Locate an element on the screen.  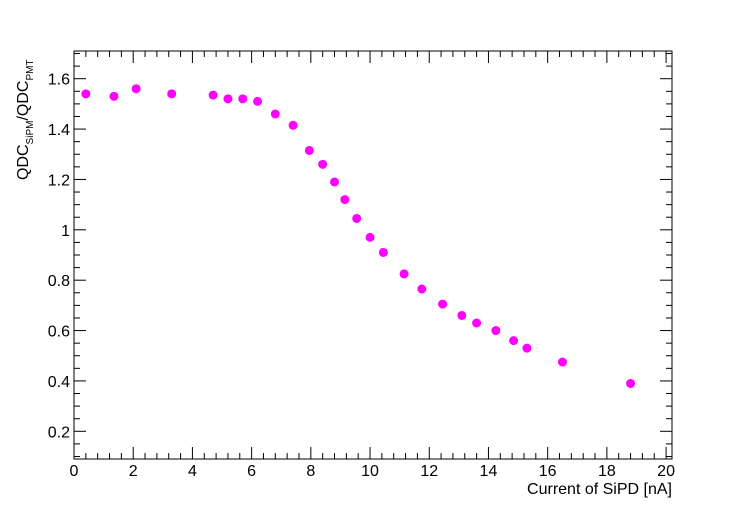
y-tick-label: 0.2 is located at coordinates (59, 432).